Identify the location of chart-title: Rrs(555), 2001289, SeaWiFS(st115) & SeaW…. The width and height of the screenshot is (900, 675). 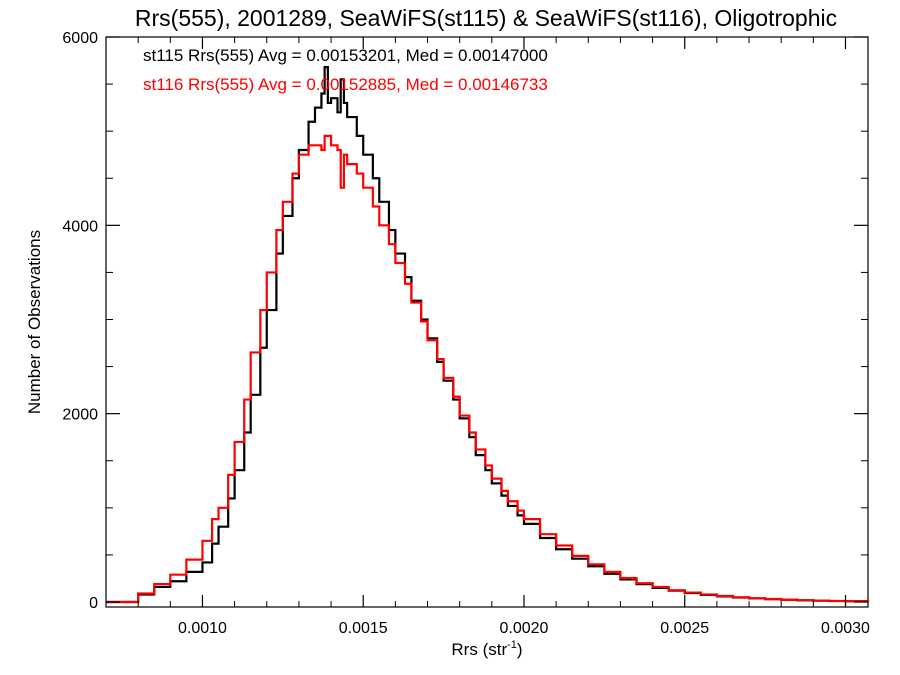
(486, 18).